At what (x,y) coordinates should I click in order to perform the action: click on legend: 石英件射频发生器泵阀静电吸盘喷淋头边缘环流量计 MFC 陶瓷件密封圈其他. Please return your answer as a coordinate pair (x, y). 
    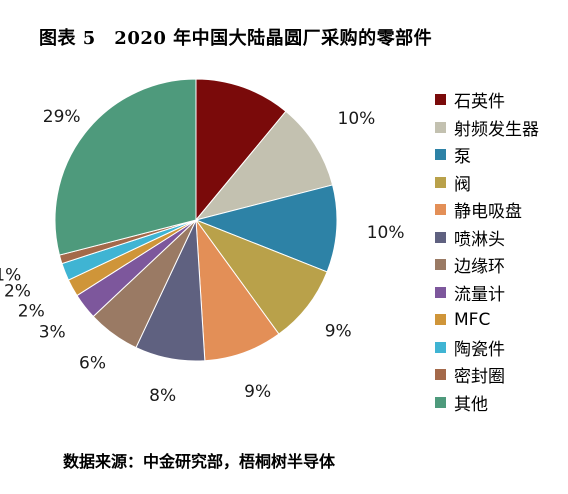
    Looking at the image, I should click on (487, 251).